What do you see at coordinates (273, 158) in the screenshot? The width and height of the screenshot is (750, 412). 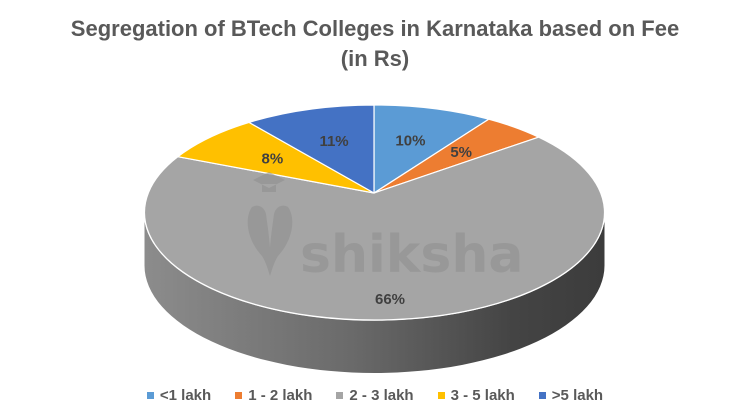 I see `data-label: 8%` at bounding box center [273, 158].